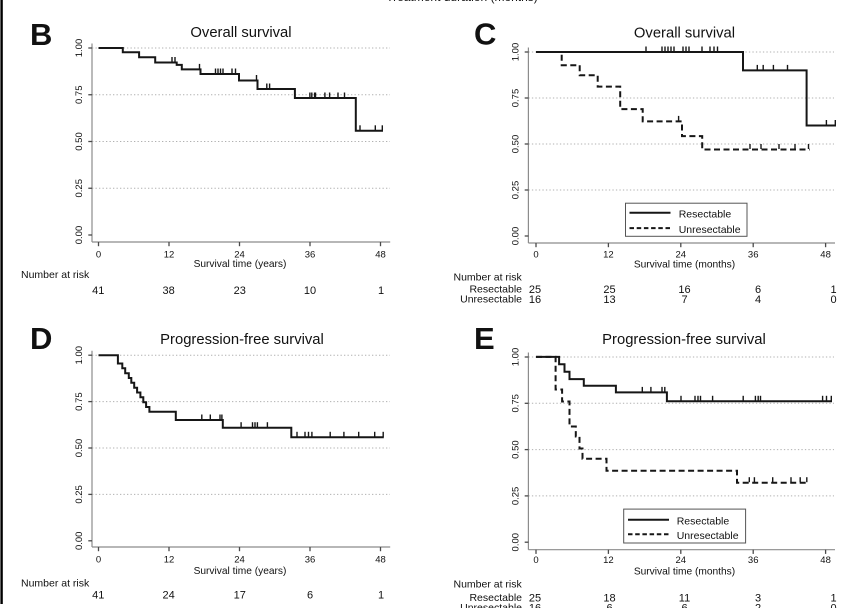 The height and width of the screenshot is (608, 854). What do you see at coordinates (462, 2) in the screenshot?
I see `svg-text: Treatment duration (months)` at bounding box center [462, 2].